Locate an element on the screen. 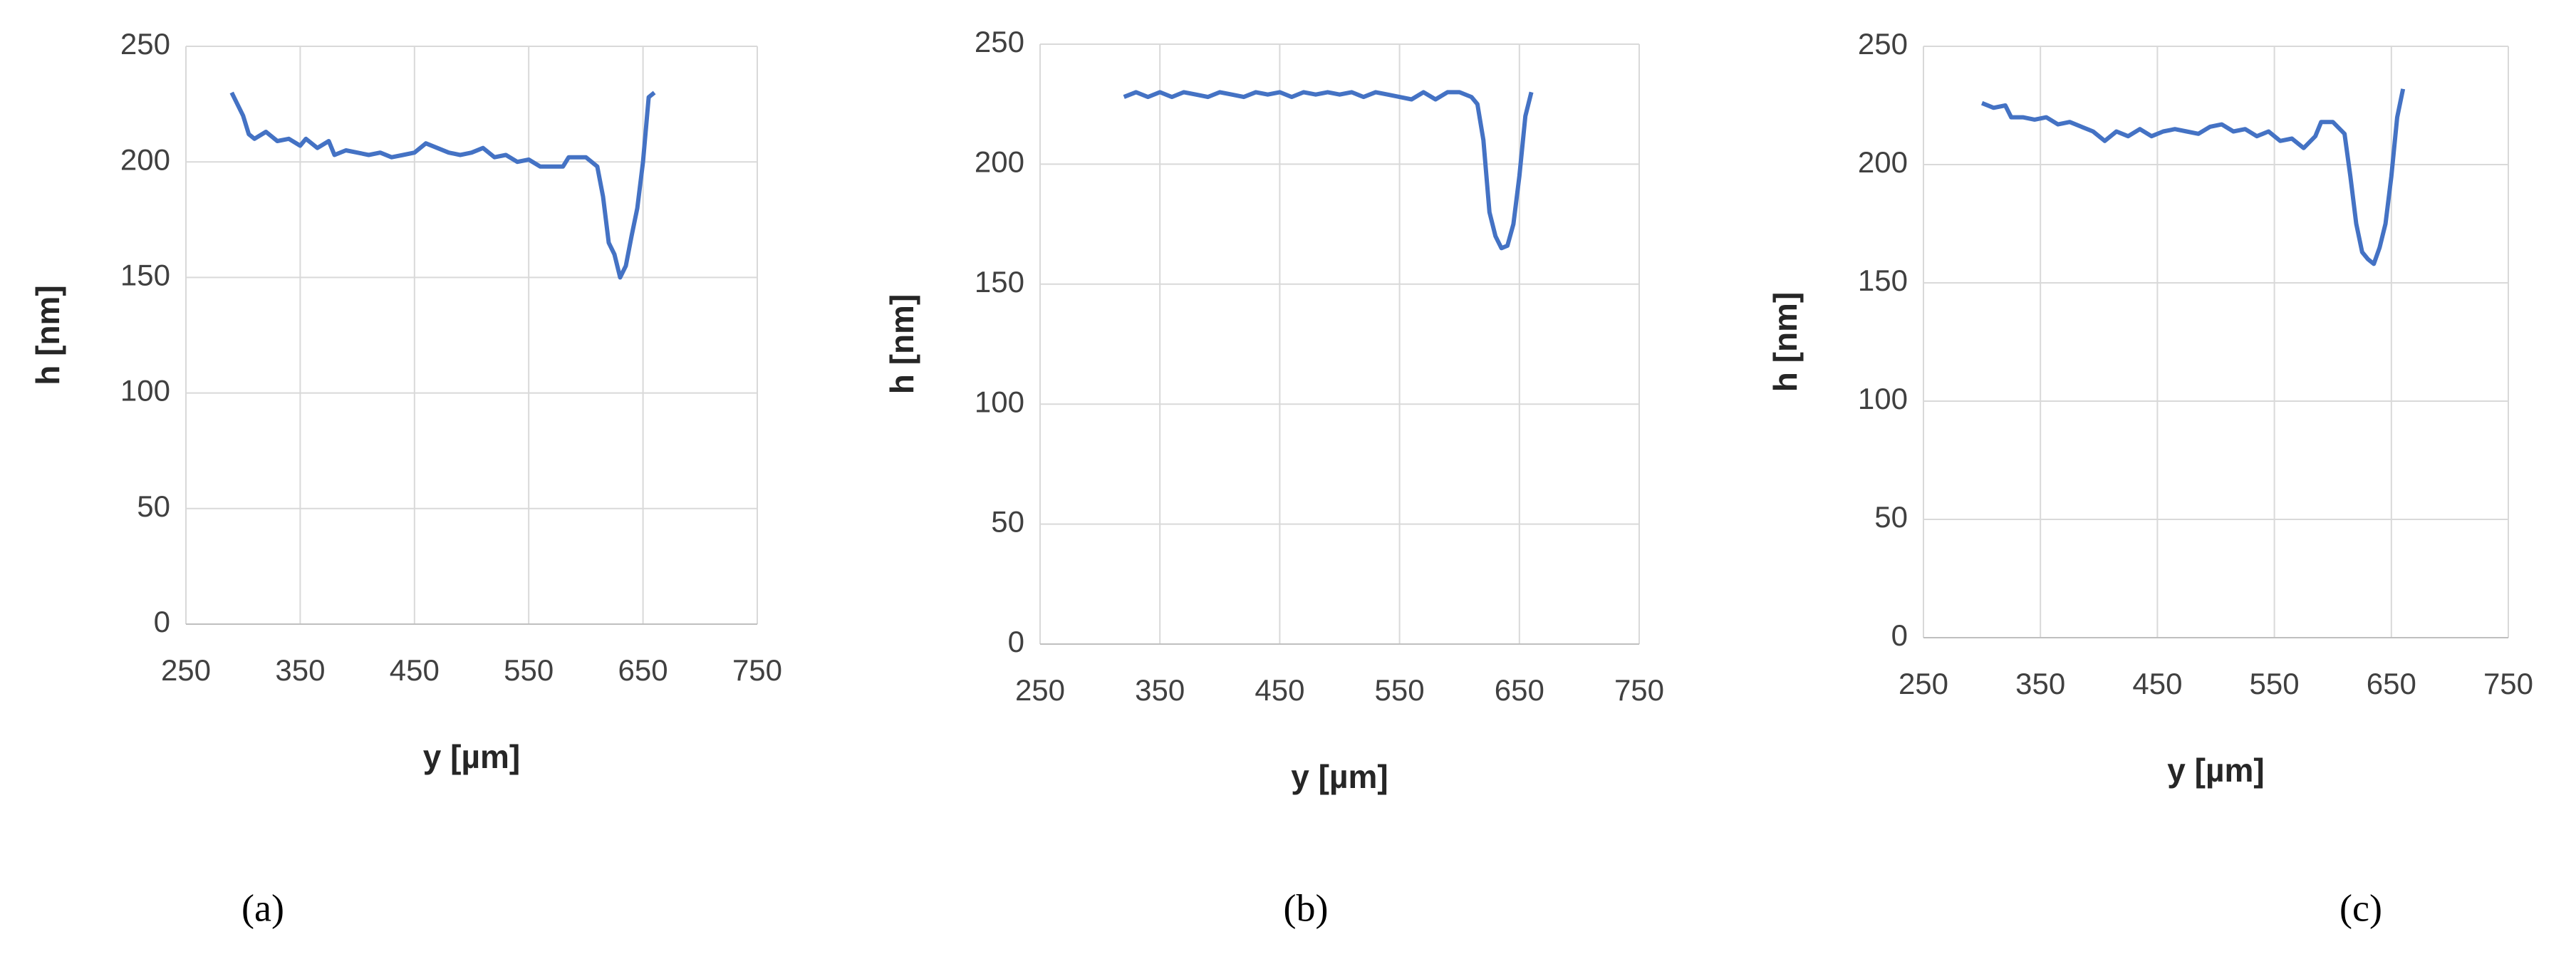 This screenshot has height=959, width=2576. caption: (a) is located at coordinates (263, 907).